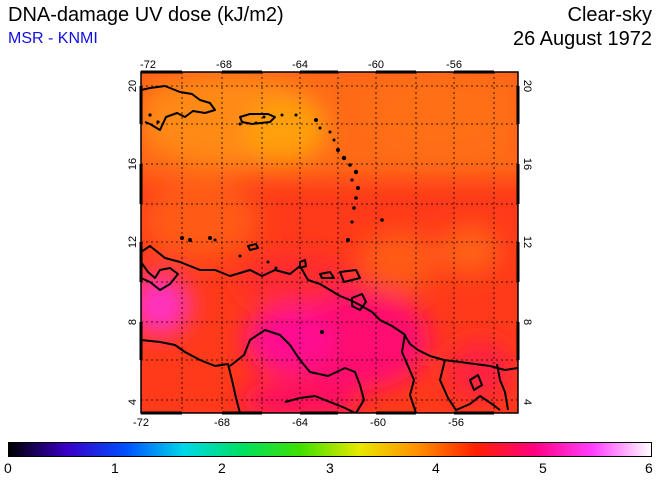 This screenshot has height=480, width=660. What do you see at coordinates (222, 468) in the screenshot?
I see `colorbar-label: 2` at bounding box center [222, 468].